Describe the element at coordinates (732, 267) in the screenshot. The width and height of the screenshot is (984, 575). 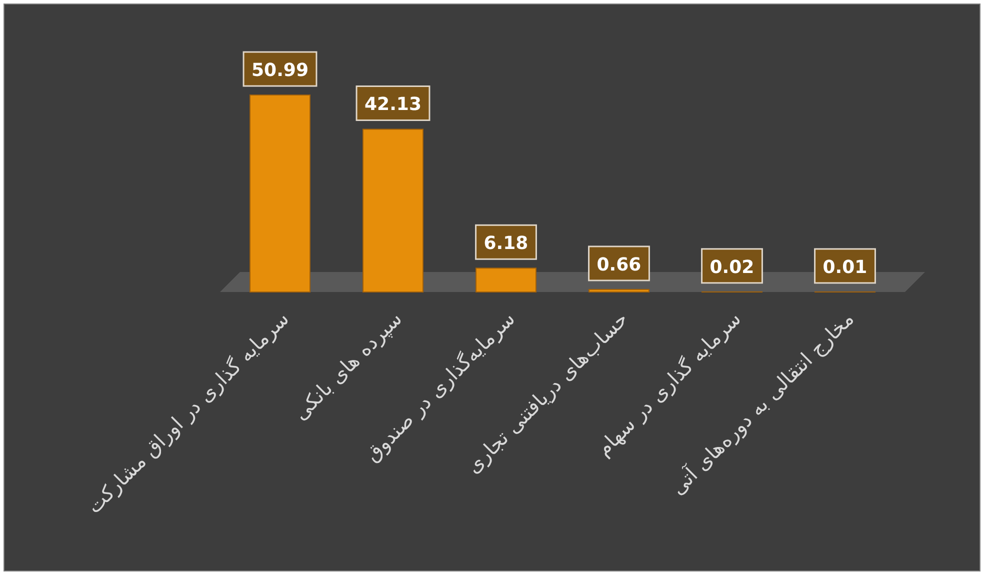
I see `data-label: 0.02` at that location.